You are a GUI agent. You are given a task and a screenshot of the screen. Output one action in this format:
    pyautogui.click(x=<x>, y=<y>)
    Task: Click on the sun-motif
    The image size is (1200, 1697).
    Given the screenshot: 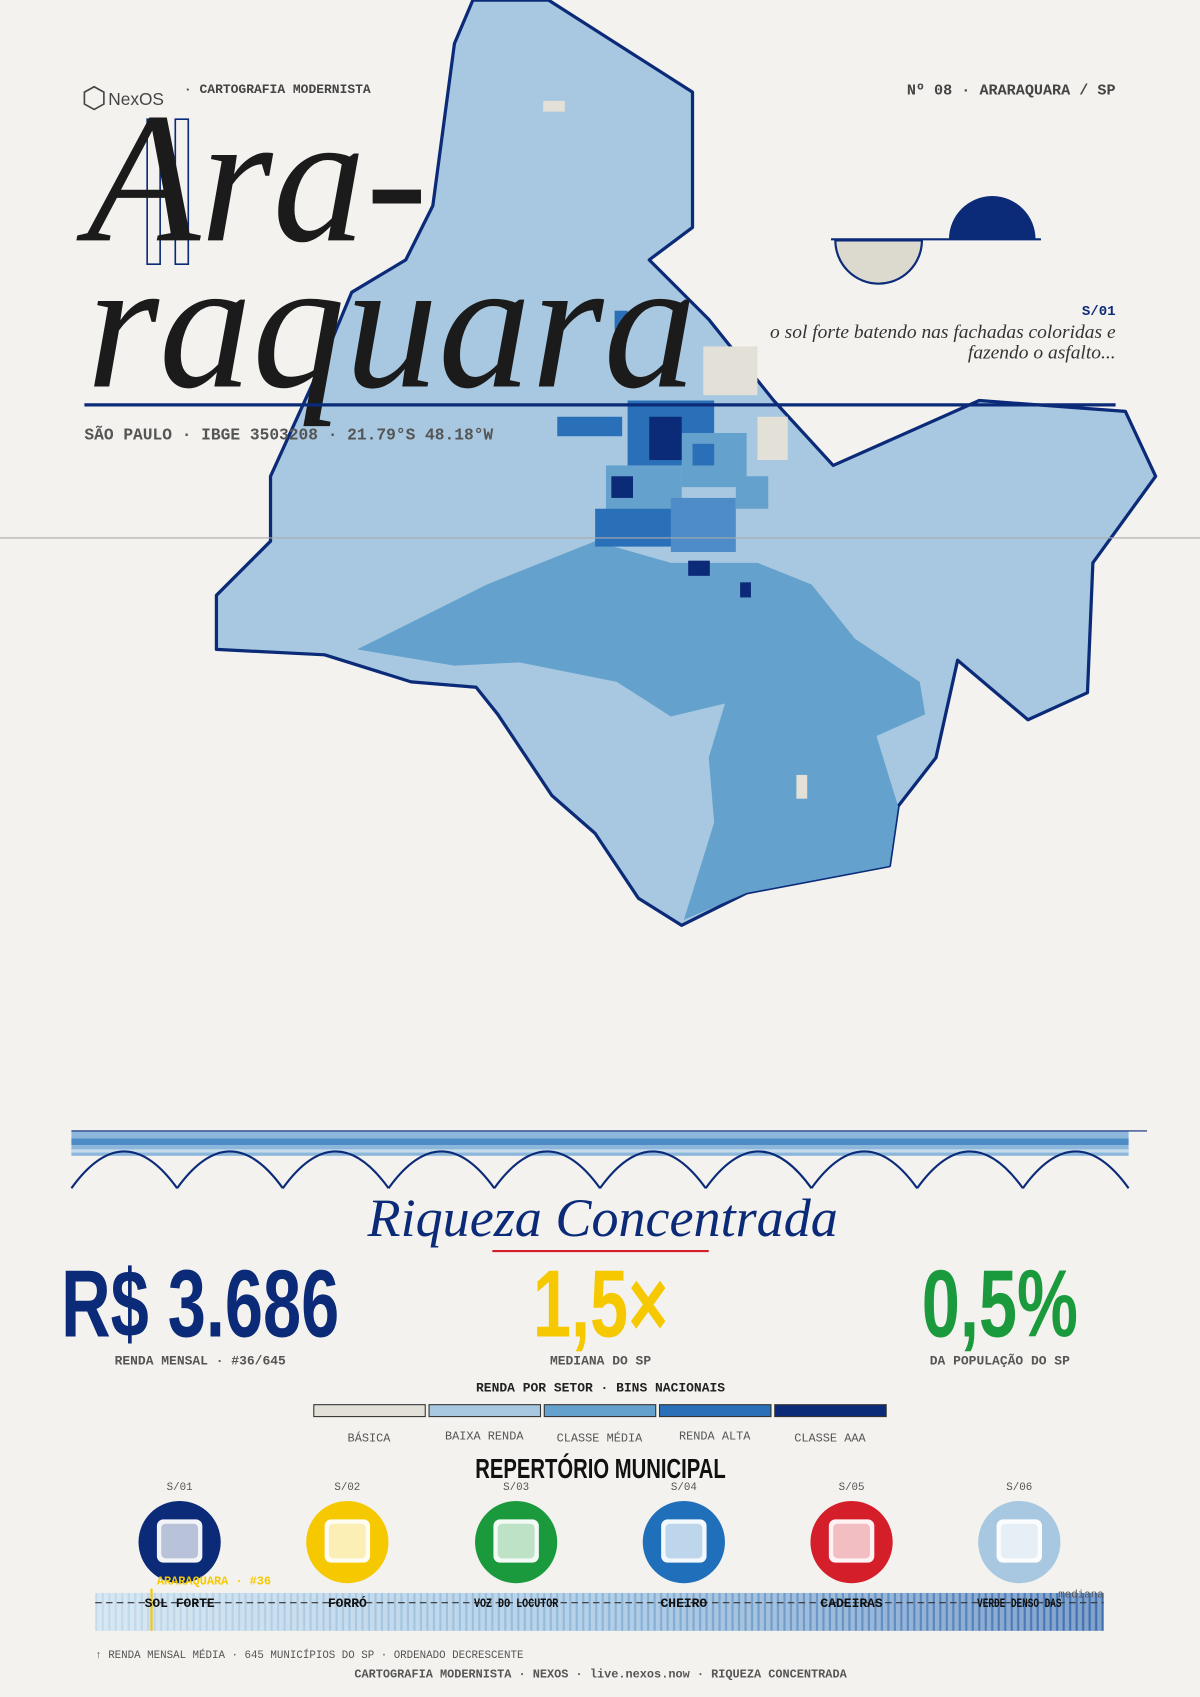 What is the action you would take?
    pyautogui.click(x=936, y=240)
    